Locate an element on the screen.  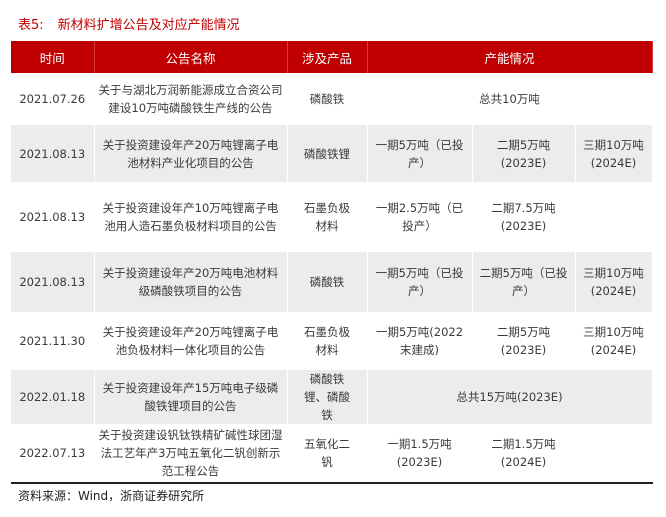
announcement-cell: 关于投资建设钒钛铁精矿碱性球团湿法工艺年产3万吨五氧化二钒创新示范工程公告 is located at coordinates (191, 454).